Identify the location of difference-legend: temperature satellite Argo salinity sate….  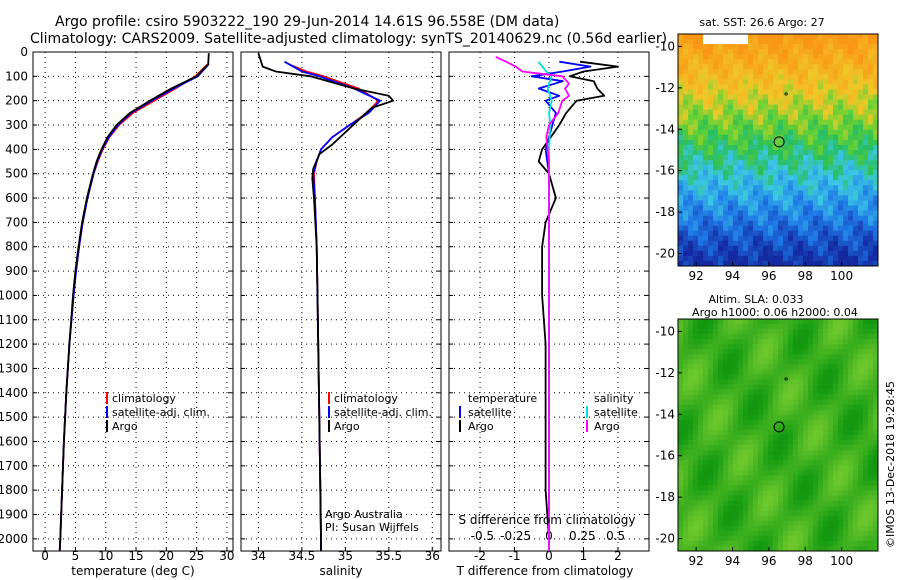
(548, 412).